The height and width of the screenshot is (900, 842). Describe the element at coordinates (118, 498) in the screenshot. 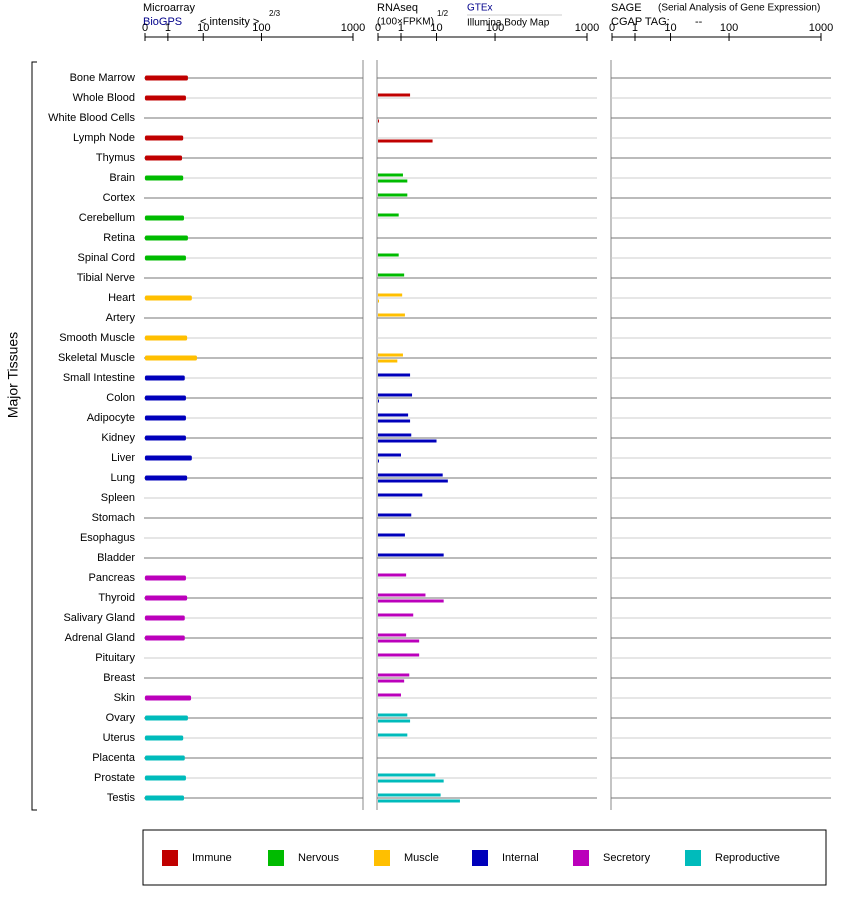

I see `category-label: Spleen` at that location.